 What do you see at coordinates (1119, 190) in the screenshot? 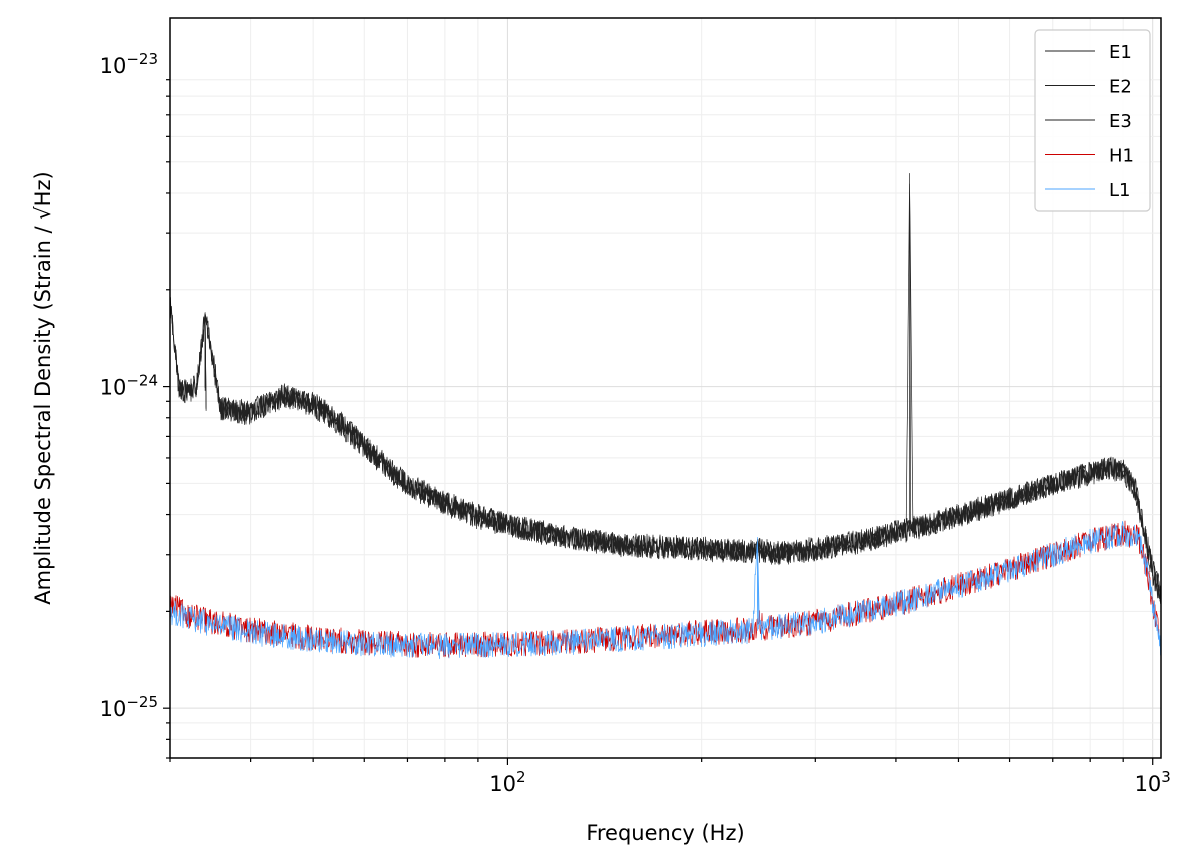
I see `legend-label: L1` at bounding box center [1119, 190].